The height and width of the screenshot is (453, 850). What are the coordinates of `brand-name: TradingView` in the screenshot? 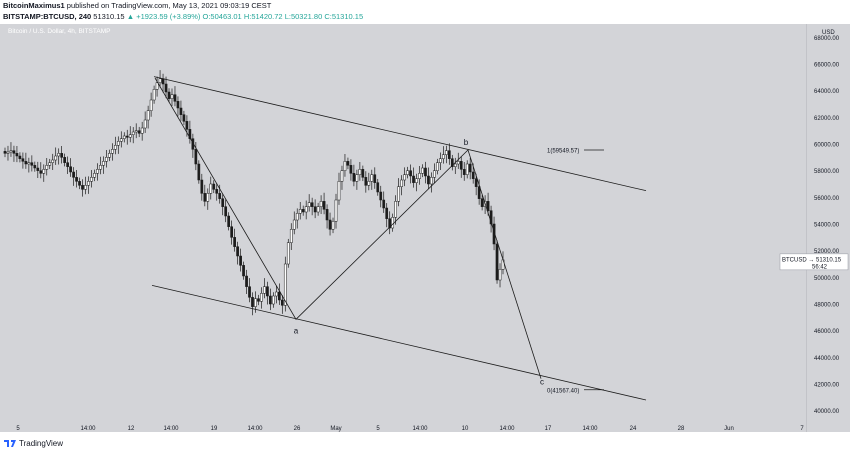 It's located at (41, 443).